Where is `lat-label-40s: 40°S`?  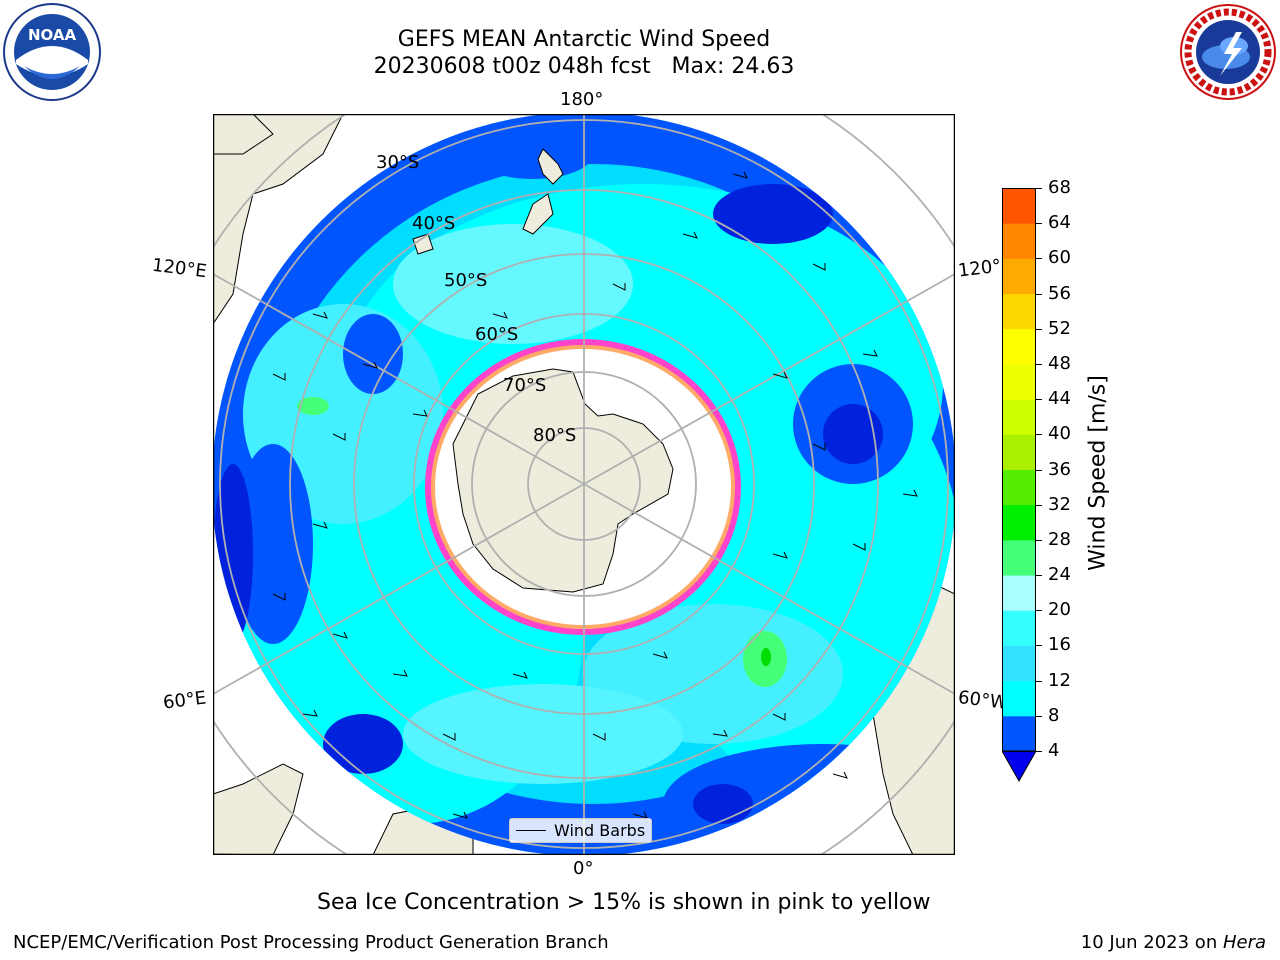 lat-label-40s: 40°S is located at coordinates (434, 223).